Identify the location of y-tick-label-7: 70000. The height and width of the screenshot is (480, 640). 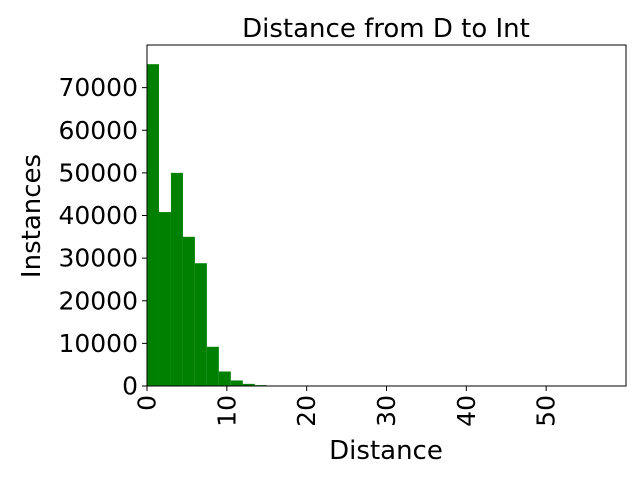
(98, 87).